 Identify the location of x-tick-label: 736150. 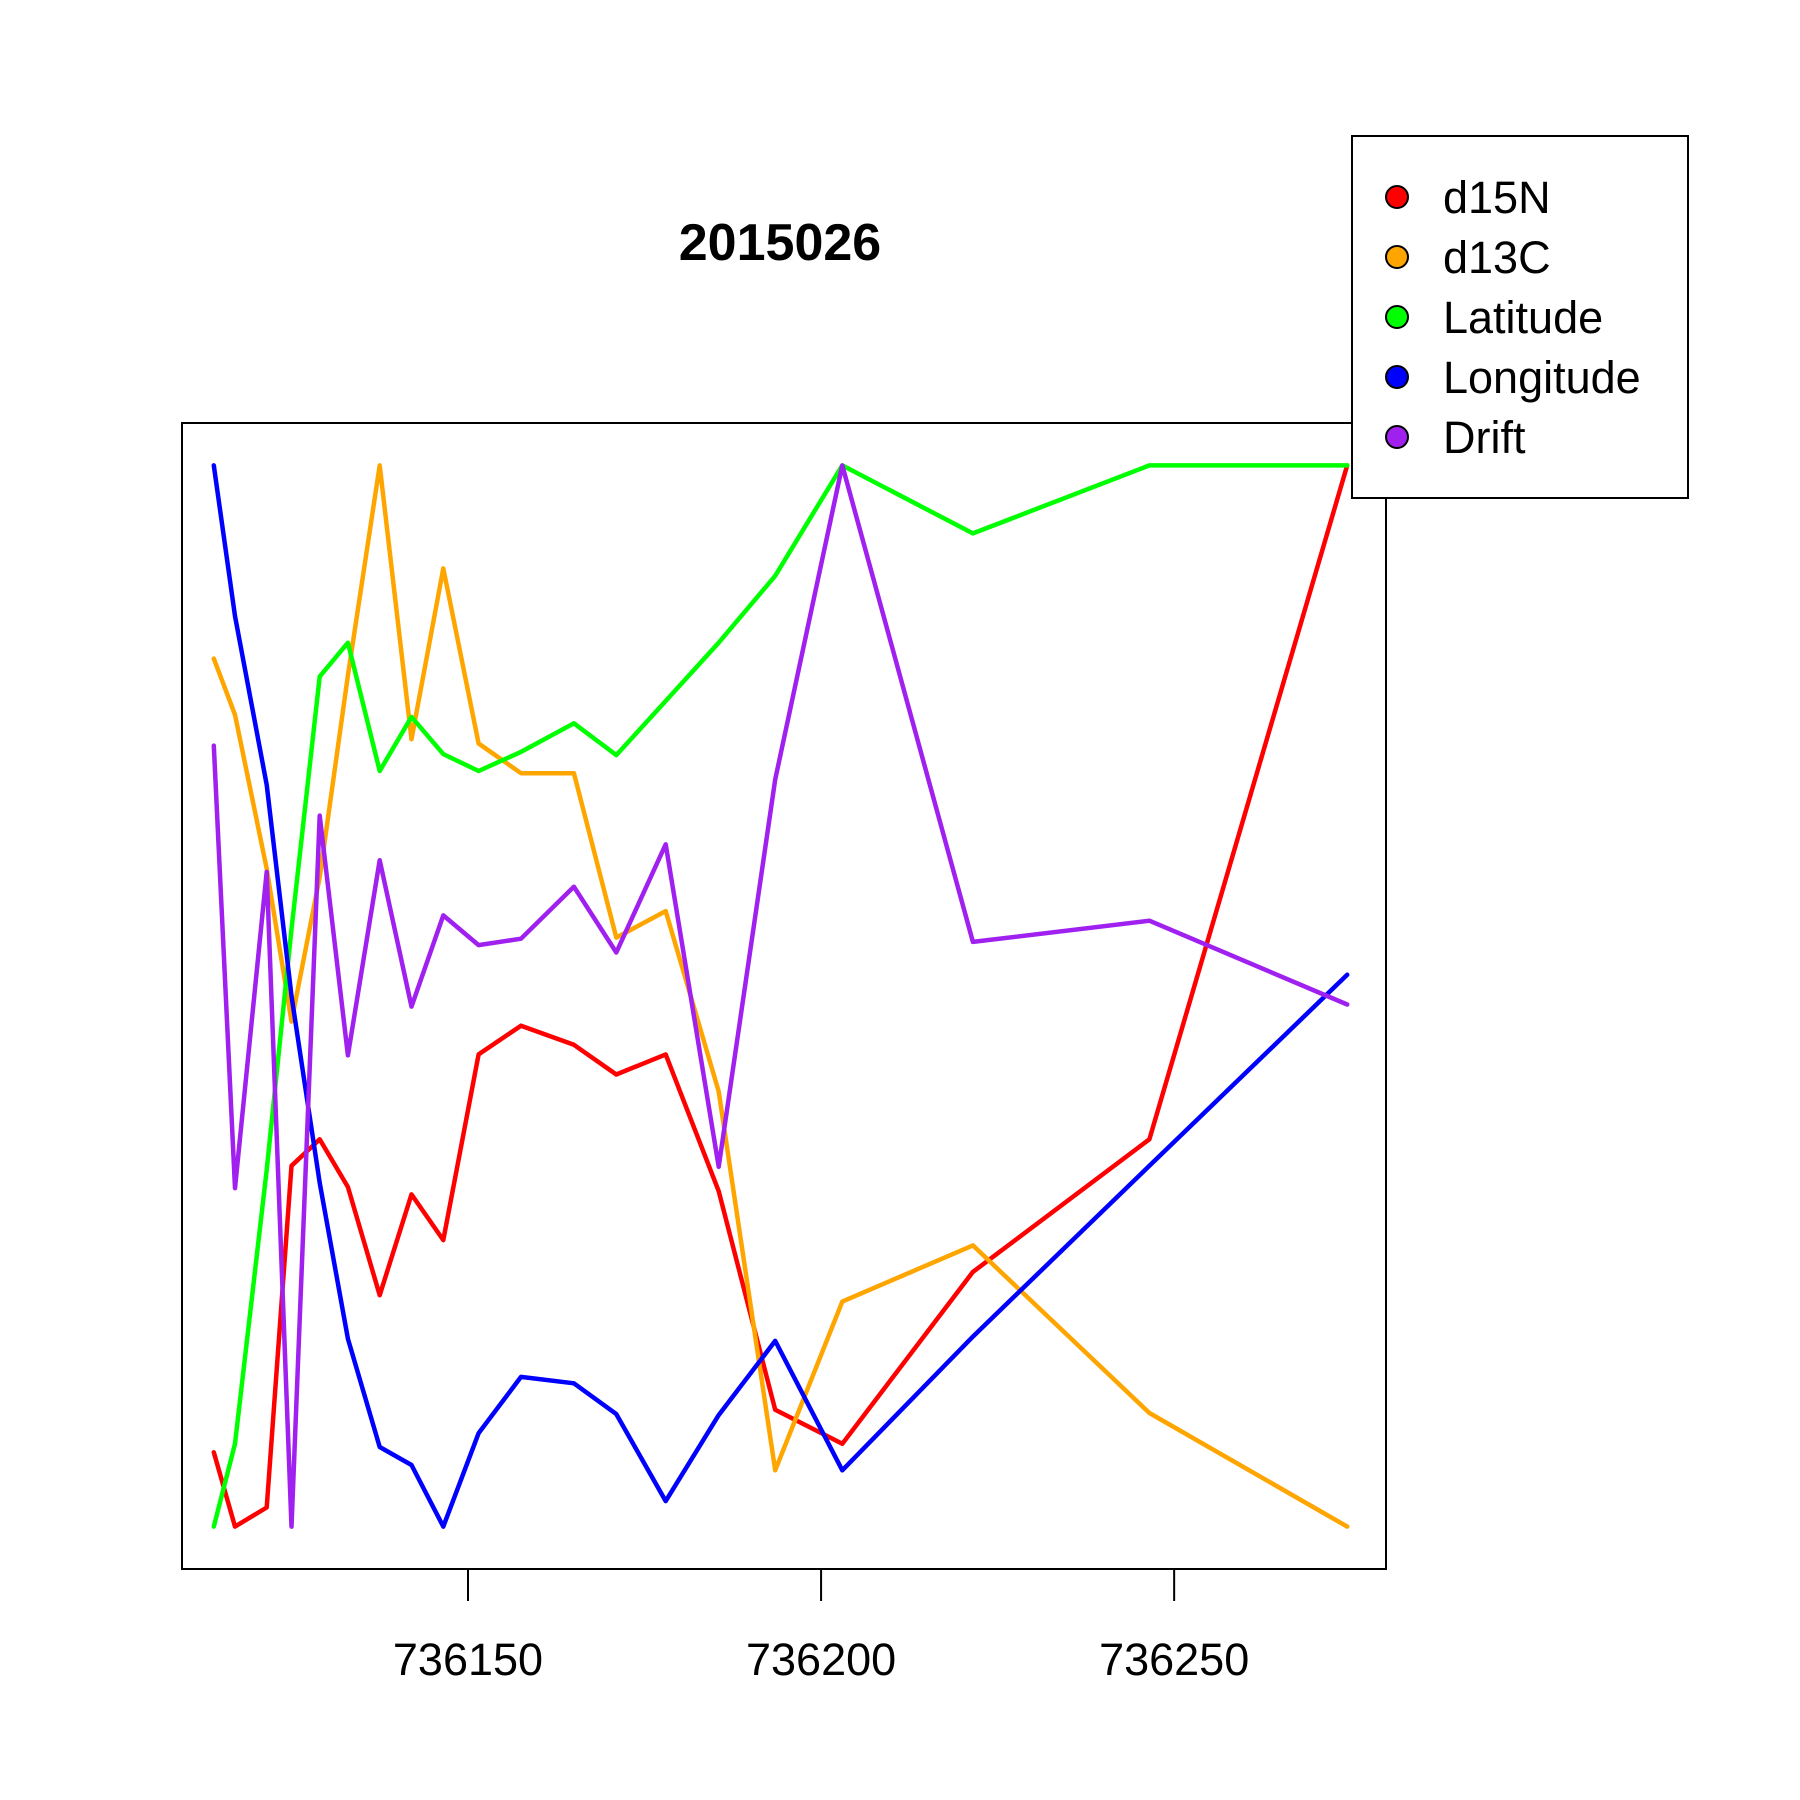
(468, 1659).